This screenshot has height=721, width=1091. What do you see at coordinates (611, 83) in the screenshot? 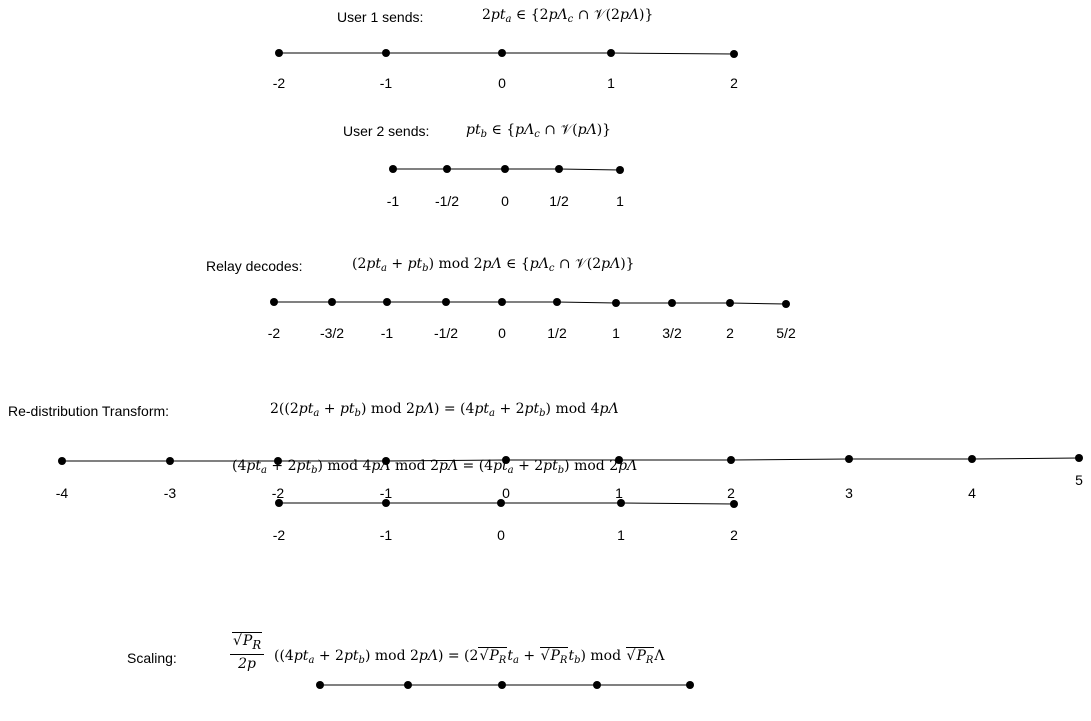
I see `user1-tick-label: 1` at bounding box center [611, 83].